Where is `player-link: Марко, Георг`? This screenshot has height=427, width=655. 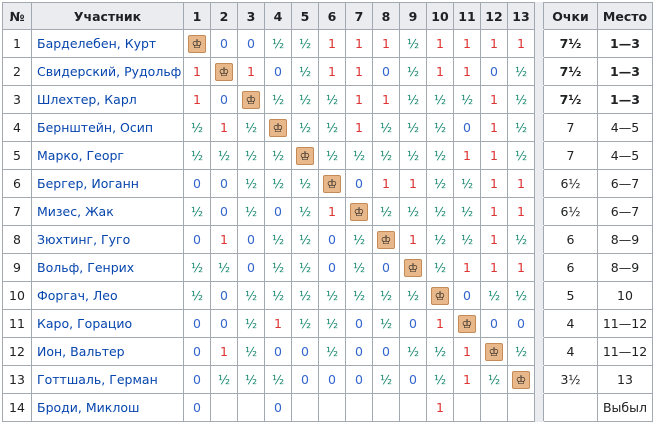
player-link: Марко, Георг is located at coordinates (107, 155).